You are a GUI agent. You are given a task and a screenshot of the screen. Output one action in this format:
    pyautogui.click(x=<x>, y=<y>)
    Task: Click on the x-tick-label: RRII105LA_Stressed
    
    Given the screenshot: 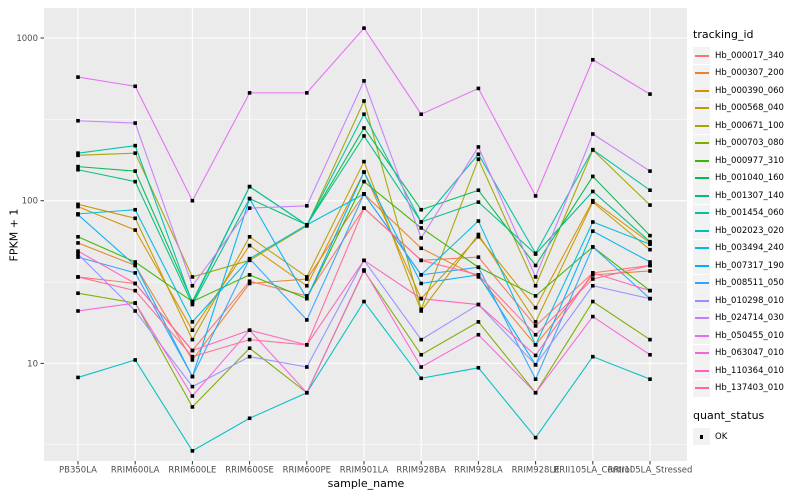 What is the action you would take?
    pyautogui.click(x=650, y=471)
    